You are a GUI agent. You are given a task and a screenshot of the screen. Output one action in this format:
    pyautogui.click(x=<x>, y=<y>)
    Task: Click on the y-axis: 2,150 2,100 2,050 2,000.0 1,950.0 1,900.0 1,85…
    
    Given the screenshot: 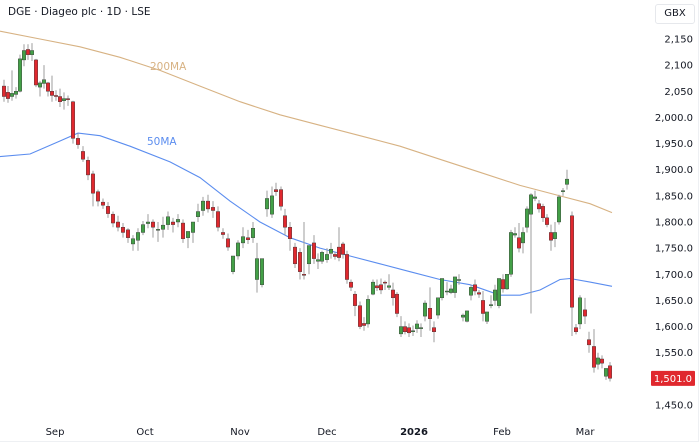 What is the action you would take?
    pyautogui.click(x=674, y=223)
    